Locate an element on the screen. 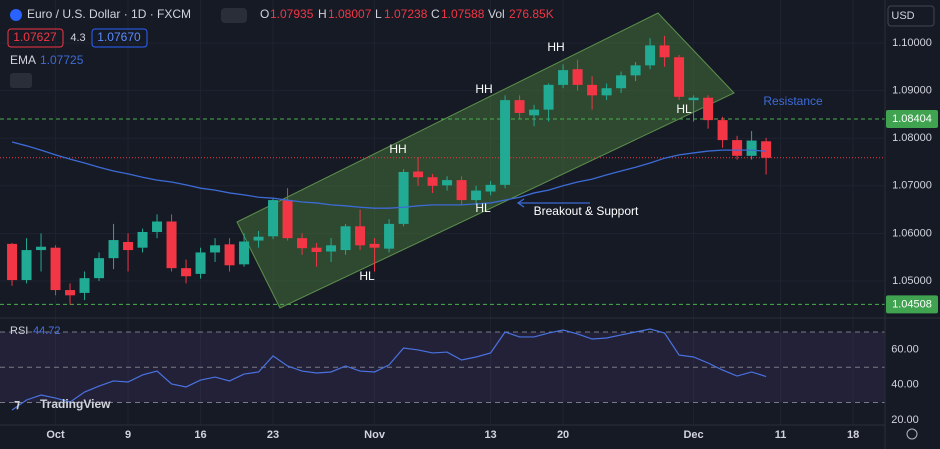 This screenshot has width=940, height=449. ask: 1.07670 is located at coordinates (119, 37).